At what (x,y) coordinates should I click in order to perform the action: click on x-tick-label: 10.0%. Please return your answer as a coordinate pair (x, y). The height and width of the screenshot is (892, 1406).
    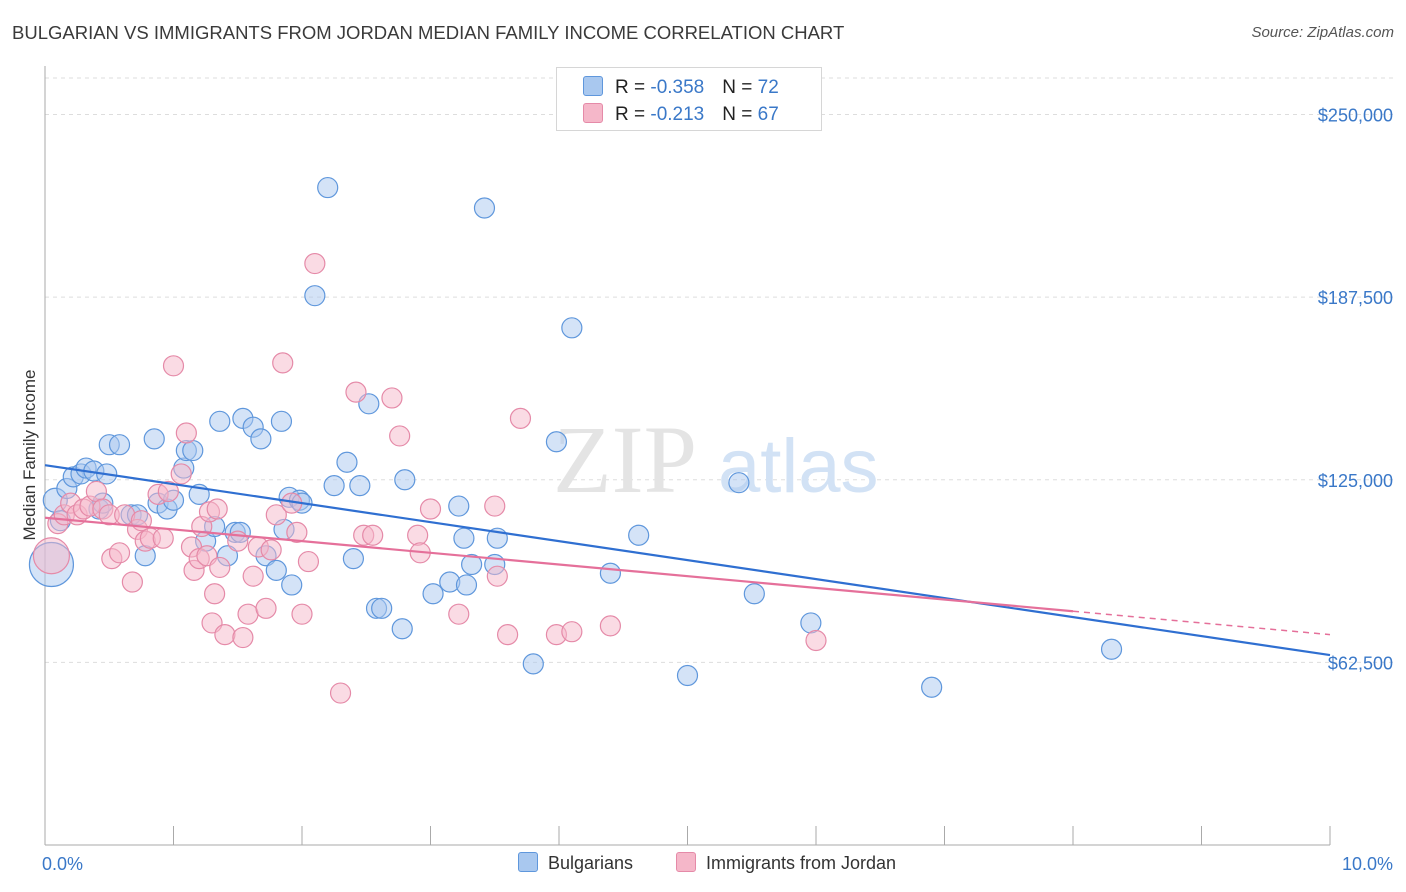
    Looking at the image, I should click on (1367, 864).